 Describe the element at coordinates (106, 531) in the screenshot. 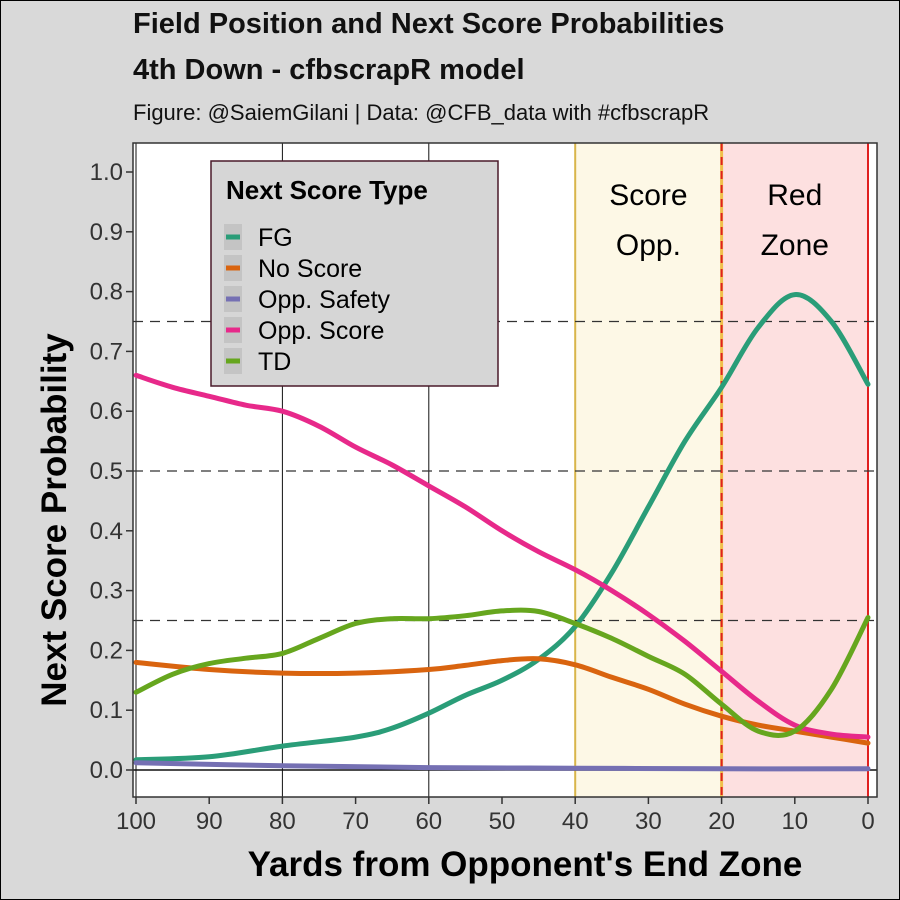

I see `y-tick-label: 0.4` at that location.